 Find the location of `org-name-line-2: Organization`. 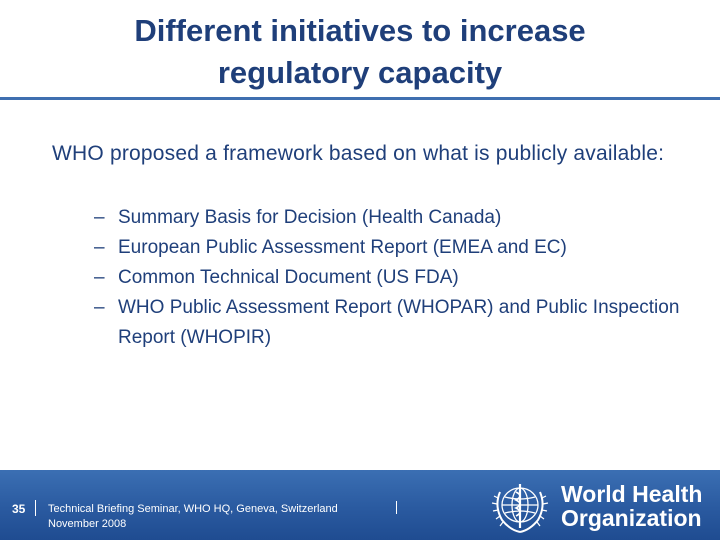

org-name-line-2: Organization is located at coordinates (631, 518).